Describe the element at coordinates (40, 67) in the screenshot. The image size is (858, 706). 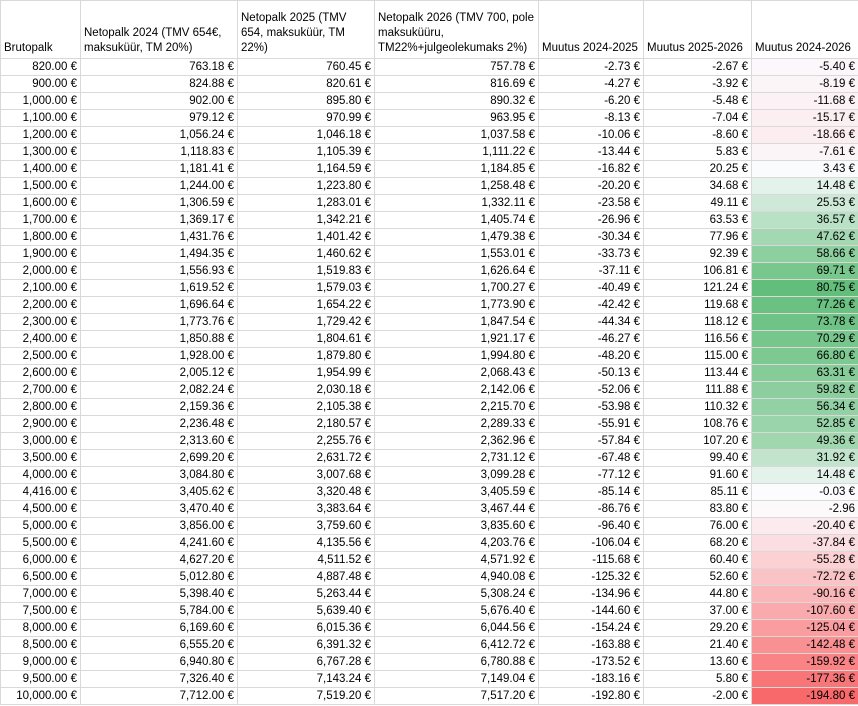
I see `cell: 820.00 €` at that location.